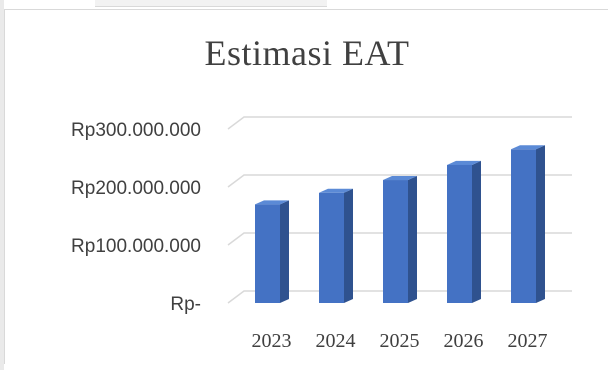 This screenshot has height=370, width=614. I want to click on y-tick-label: Rp200.000.000, so click(136, 188).